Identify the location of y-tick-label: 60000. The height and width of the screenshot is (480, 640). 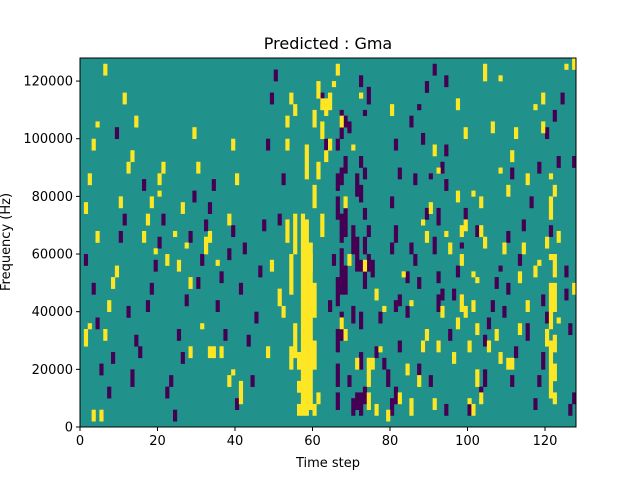
(52, 255).